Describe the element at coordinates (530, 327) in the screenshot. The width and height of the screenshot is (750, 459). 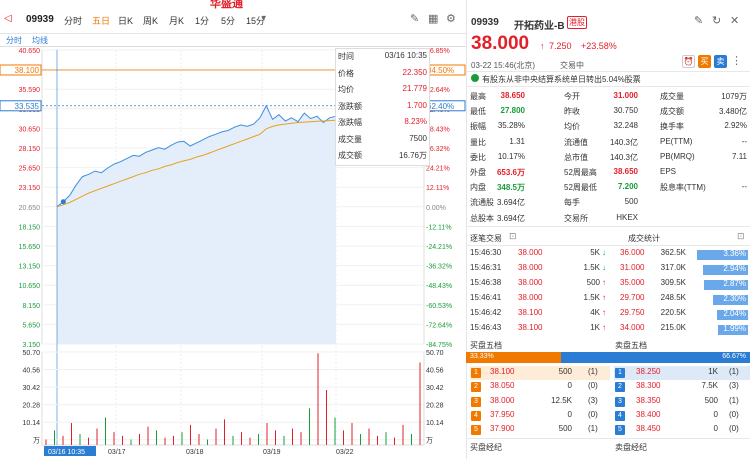
I see `trade-price: 38.100` at that location.